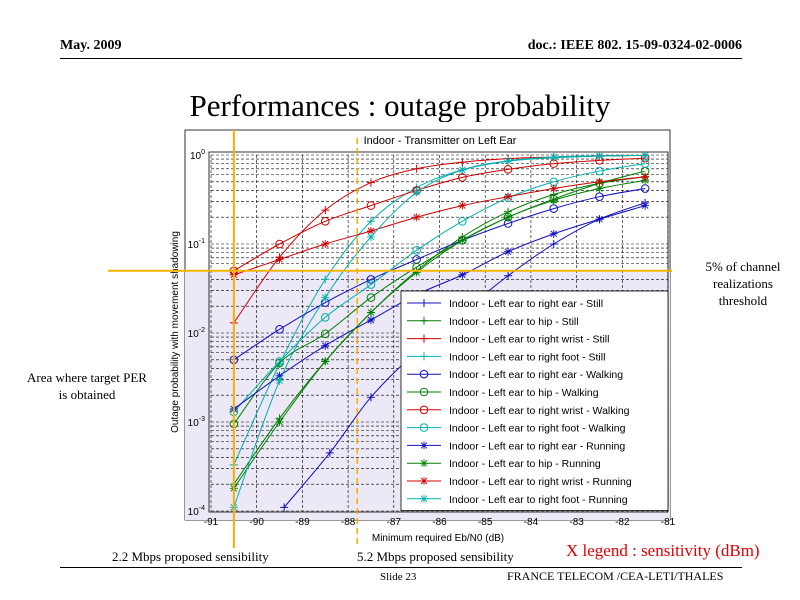 This screenshot has width=800, height=600. I want to click on legend-label: Indoor - Left ear to hip - Walking, so click(524, 393).